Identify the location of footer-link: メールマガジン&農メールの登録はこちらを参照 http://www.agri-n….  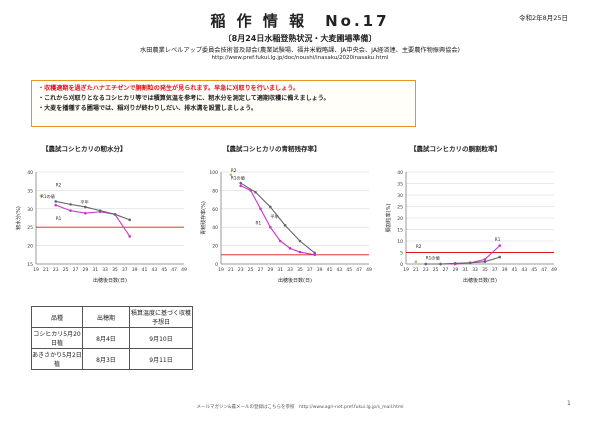
(300, 407).